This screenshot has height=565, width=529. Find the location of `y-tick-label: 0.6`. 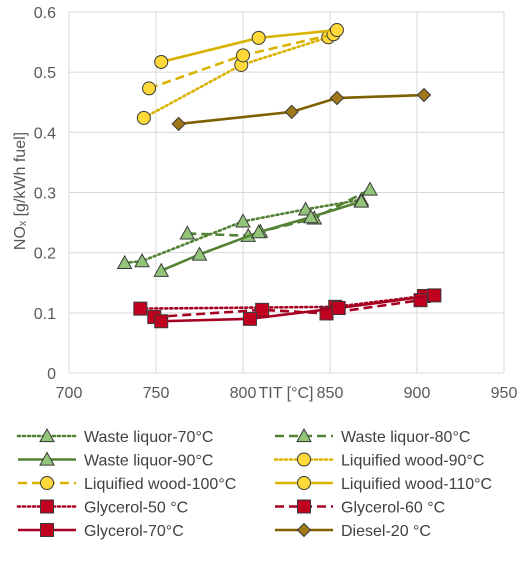

y-tick-label: 0.6 is located at coordinates (45, 13).